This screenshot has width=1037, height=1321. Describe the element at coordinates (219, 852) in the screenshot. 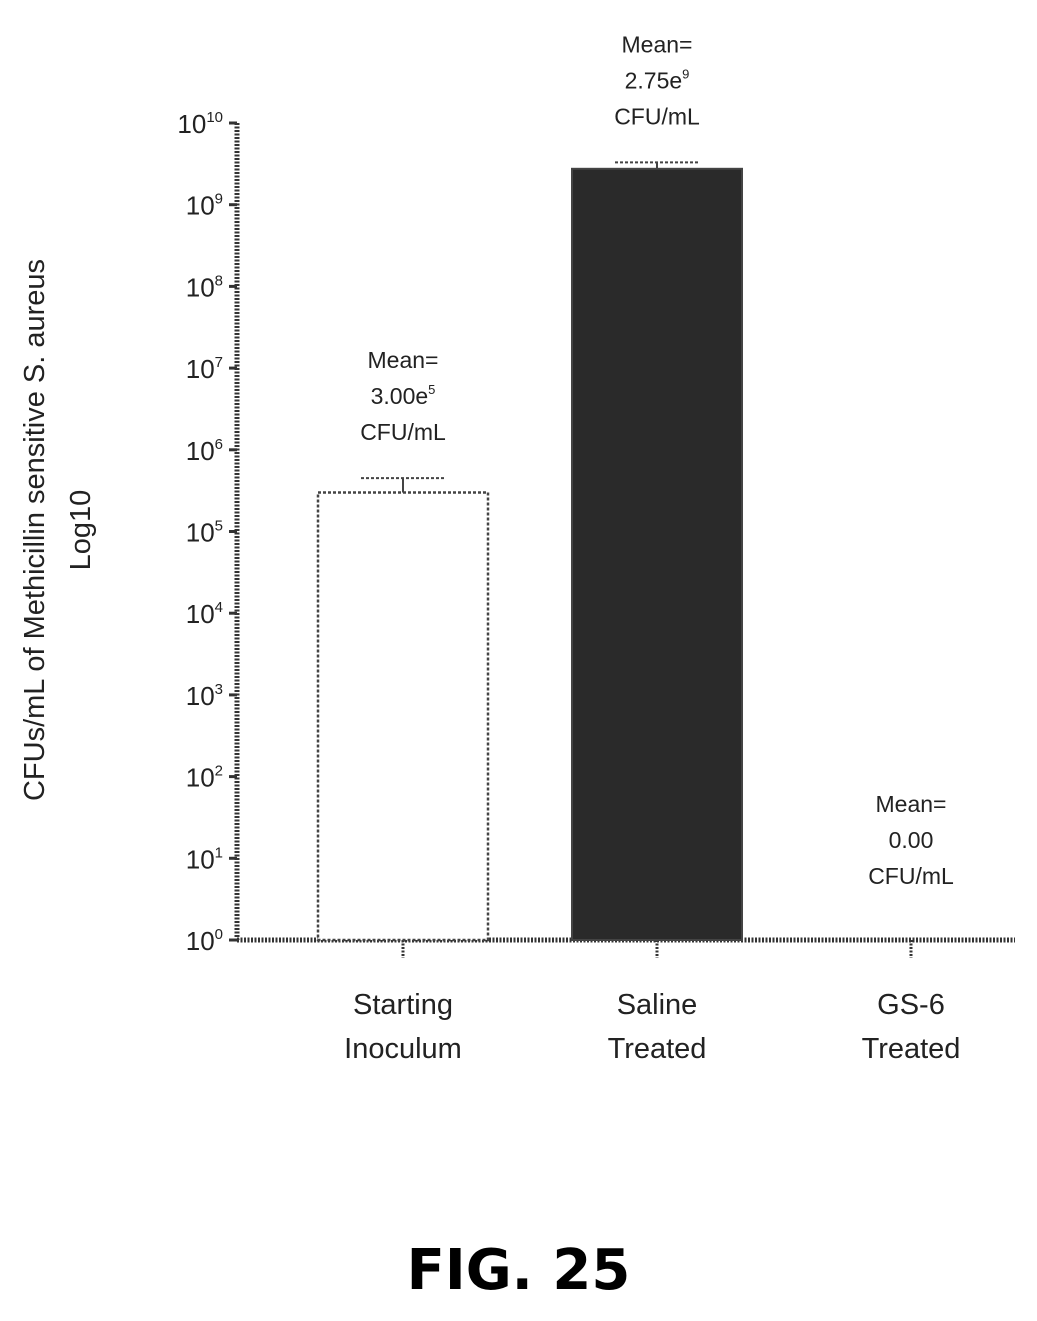

I see `y-tick-exponent: 1` at that location.